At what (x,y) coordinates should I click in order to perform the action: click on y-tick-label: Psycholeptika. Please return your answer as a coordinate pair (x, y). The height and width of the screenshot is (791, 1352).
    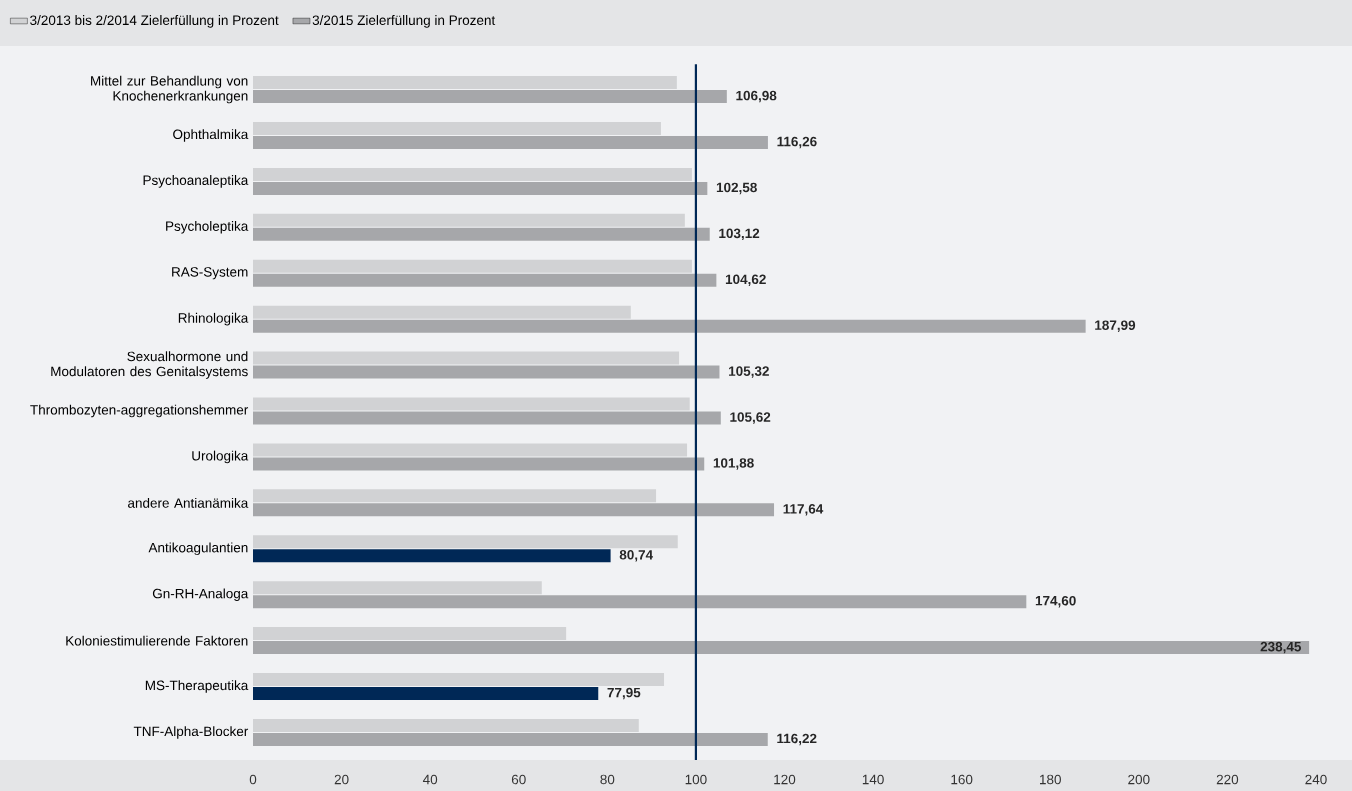
    Looking at the image, I should click on (207, 227).